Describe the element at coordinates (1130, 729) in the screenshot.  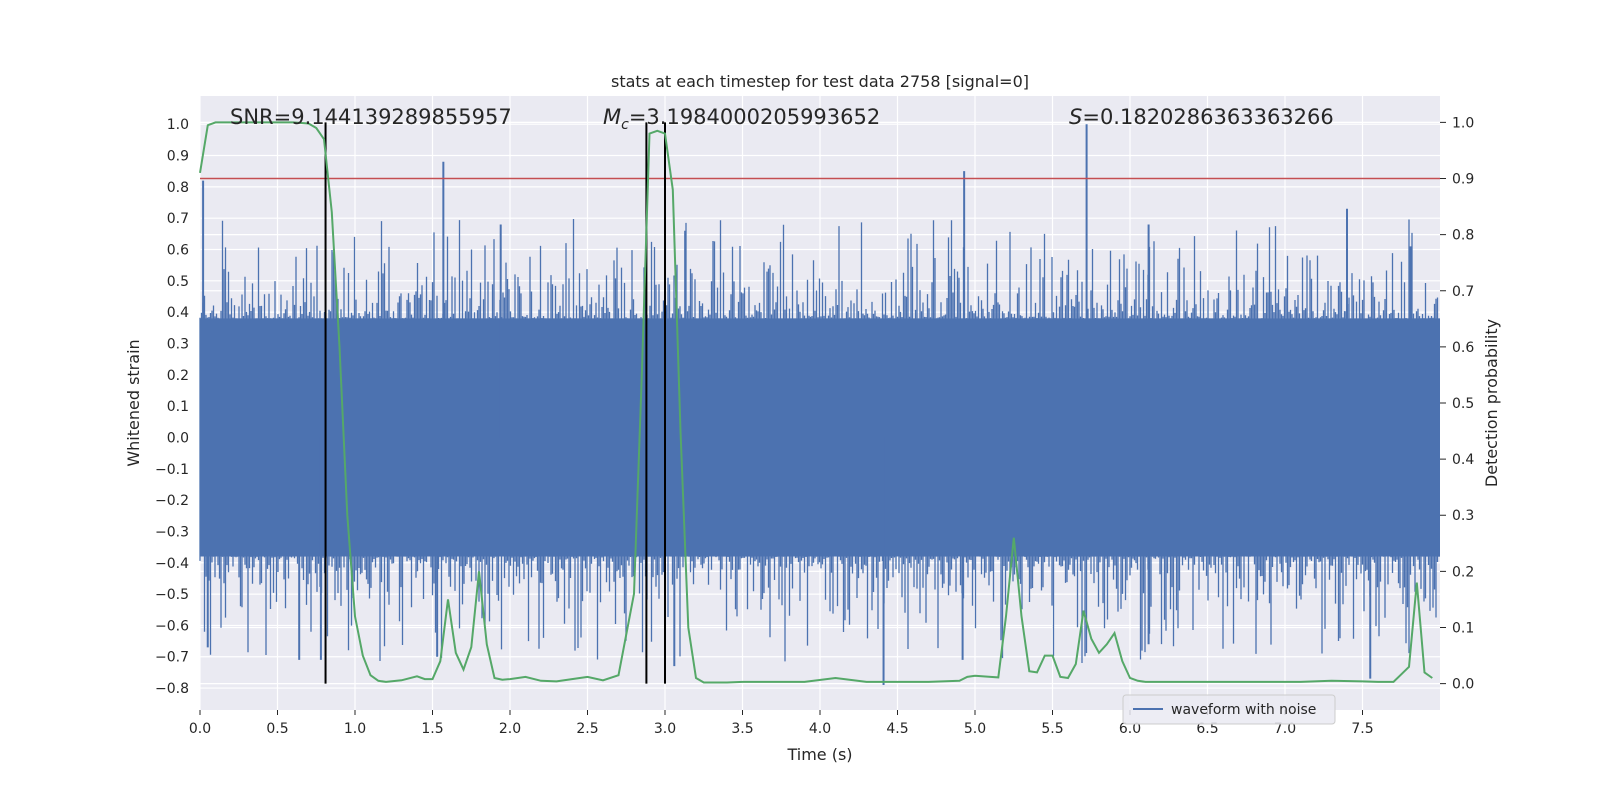
I see `x-tick-label: 6.0` at that location.